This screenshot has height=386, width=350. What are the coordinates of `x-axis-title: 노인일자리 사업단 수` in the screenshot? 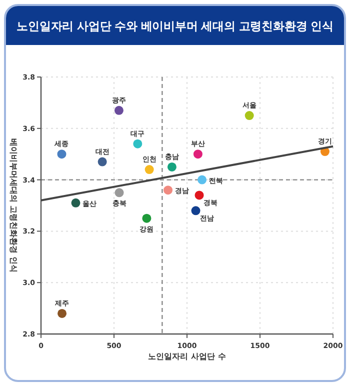 It's located at (187, 356).